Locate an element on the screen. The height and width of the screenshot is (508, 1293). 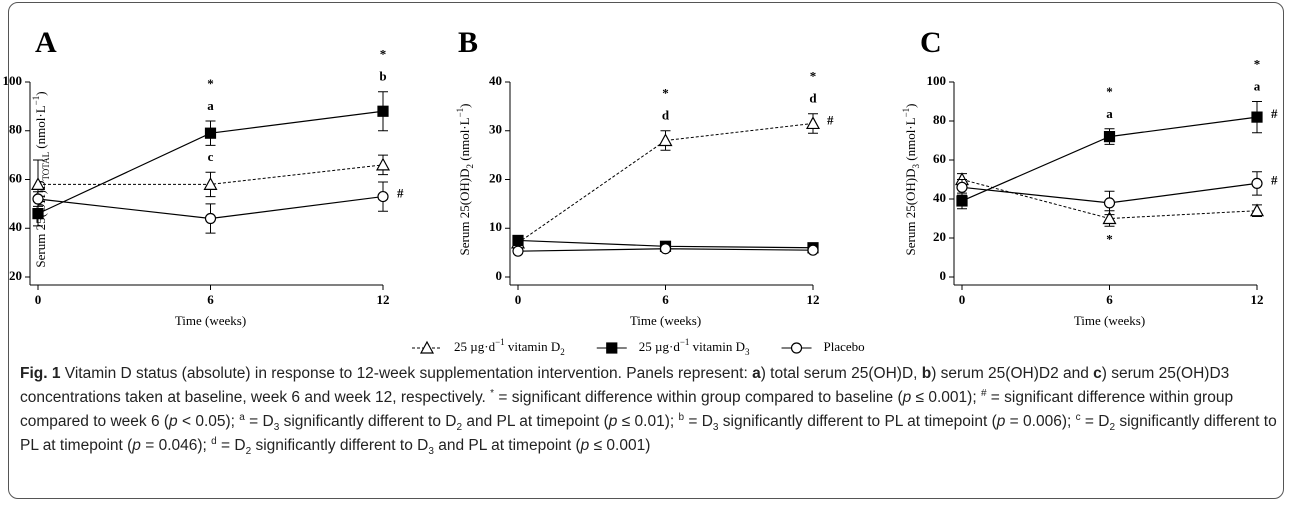
text-part: 25 µg·d is located at coordinates (660, 346).